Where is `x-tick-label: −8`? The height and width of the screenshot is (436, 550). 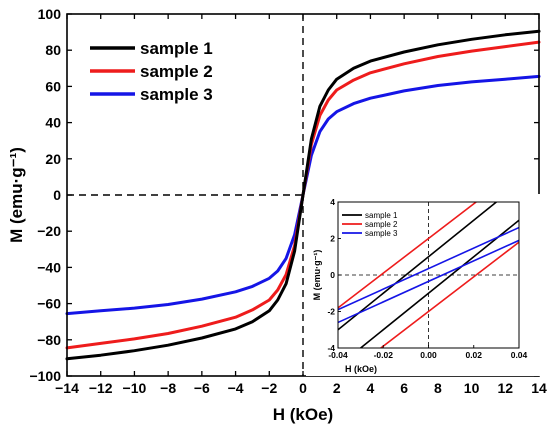 x-tick-label: −8 is located at coordinates (168, 388).